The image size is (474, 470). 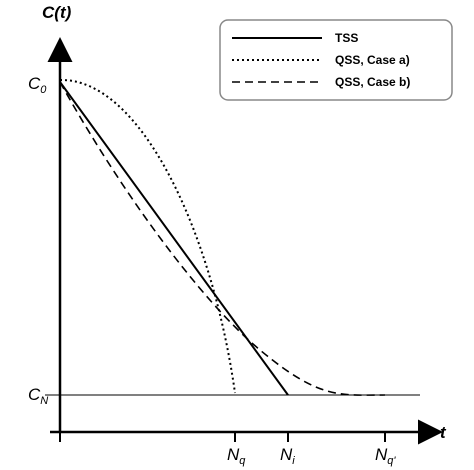 I want to click on legend-entry: QSS, Case b), so click(x=372, y=82).